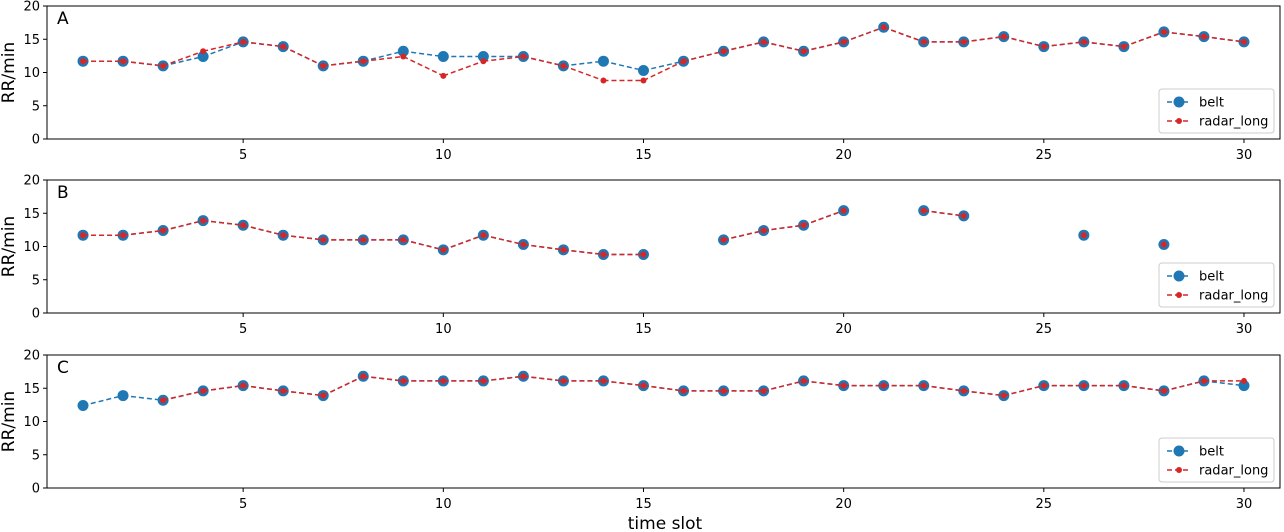 The height and width of the screenshot is (532, 1284). What do you see at coordinates (1216, 460) in the screenshot?
I see `legend: belt radar_long` at bounding box center [1216, 460].